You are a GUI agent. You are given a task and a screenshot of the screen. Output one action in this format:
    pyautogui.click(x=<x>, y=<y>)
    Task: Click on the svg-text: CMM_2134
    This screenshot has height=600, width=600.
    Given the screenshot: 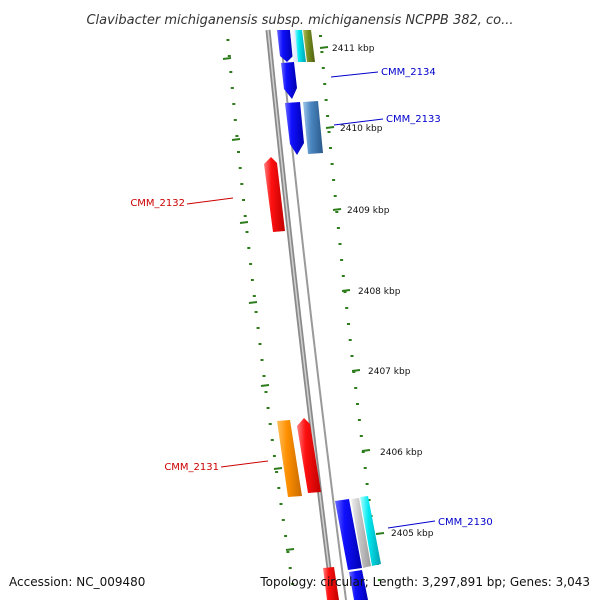 What is the action you would take?
    pyautogui.click(x=408, y=72)
    